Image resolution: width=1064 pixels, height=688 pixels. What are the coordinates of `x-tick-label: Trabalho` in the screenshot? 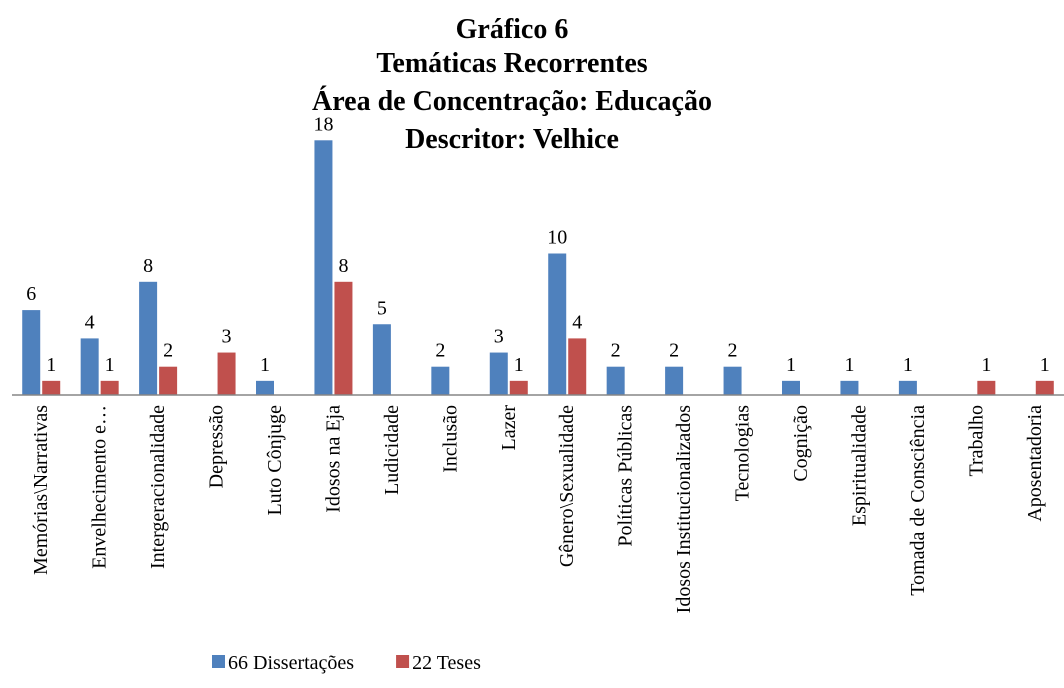 It's located at (976, 440).